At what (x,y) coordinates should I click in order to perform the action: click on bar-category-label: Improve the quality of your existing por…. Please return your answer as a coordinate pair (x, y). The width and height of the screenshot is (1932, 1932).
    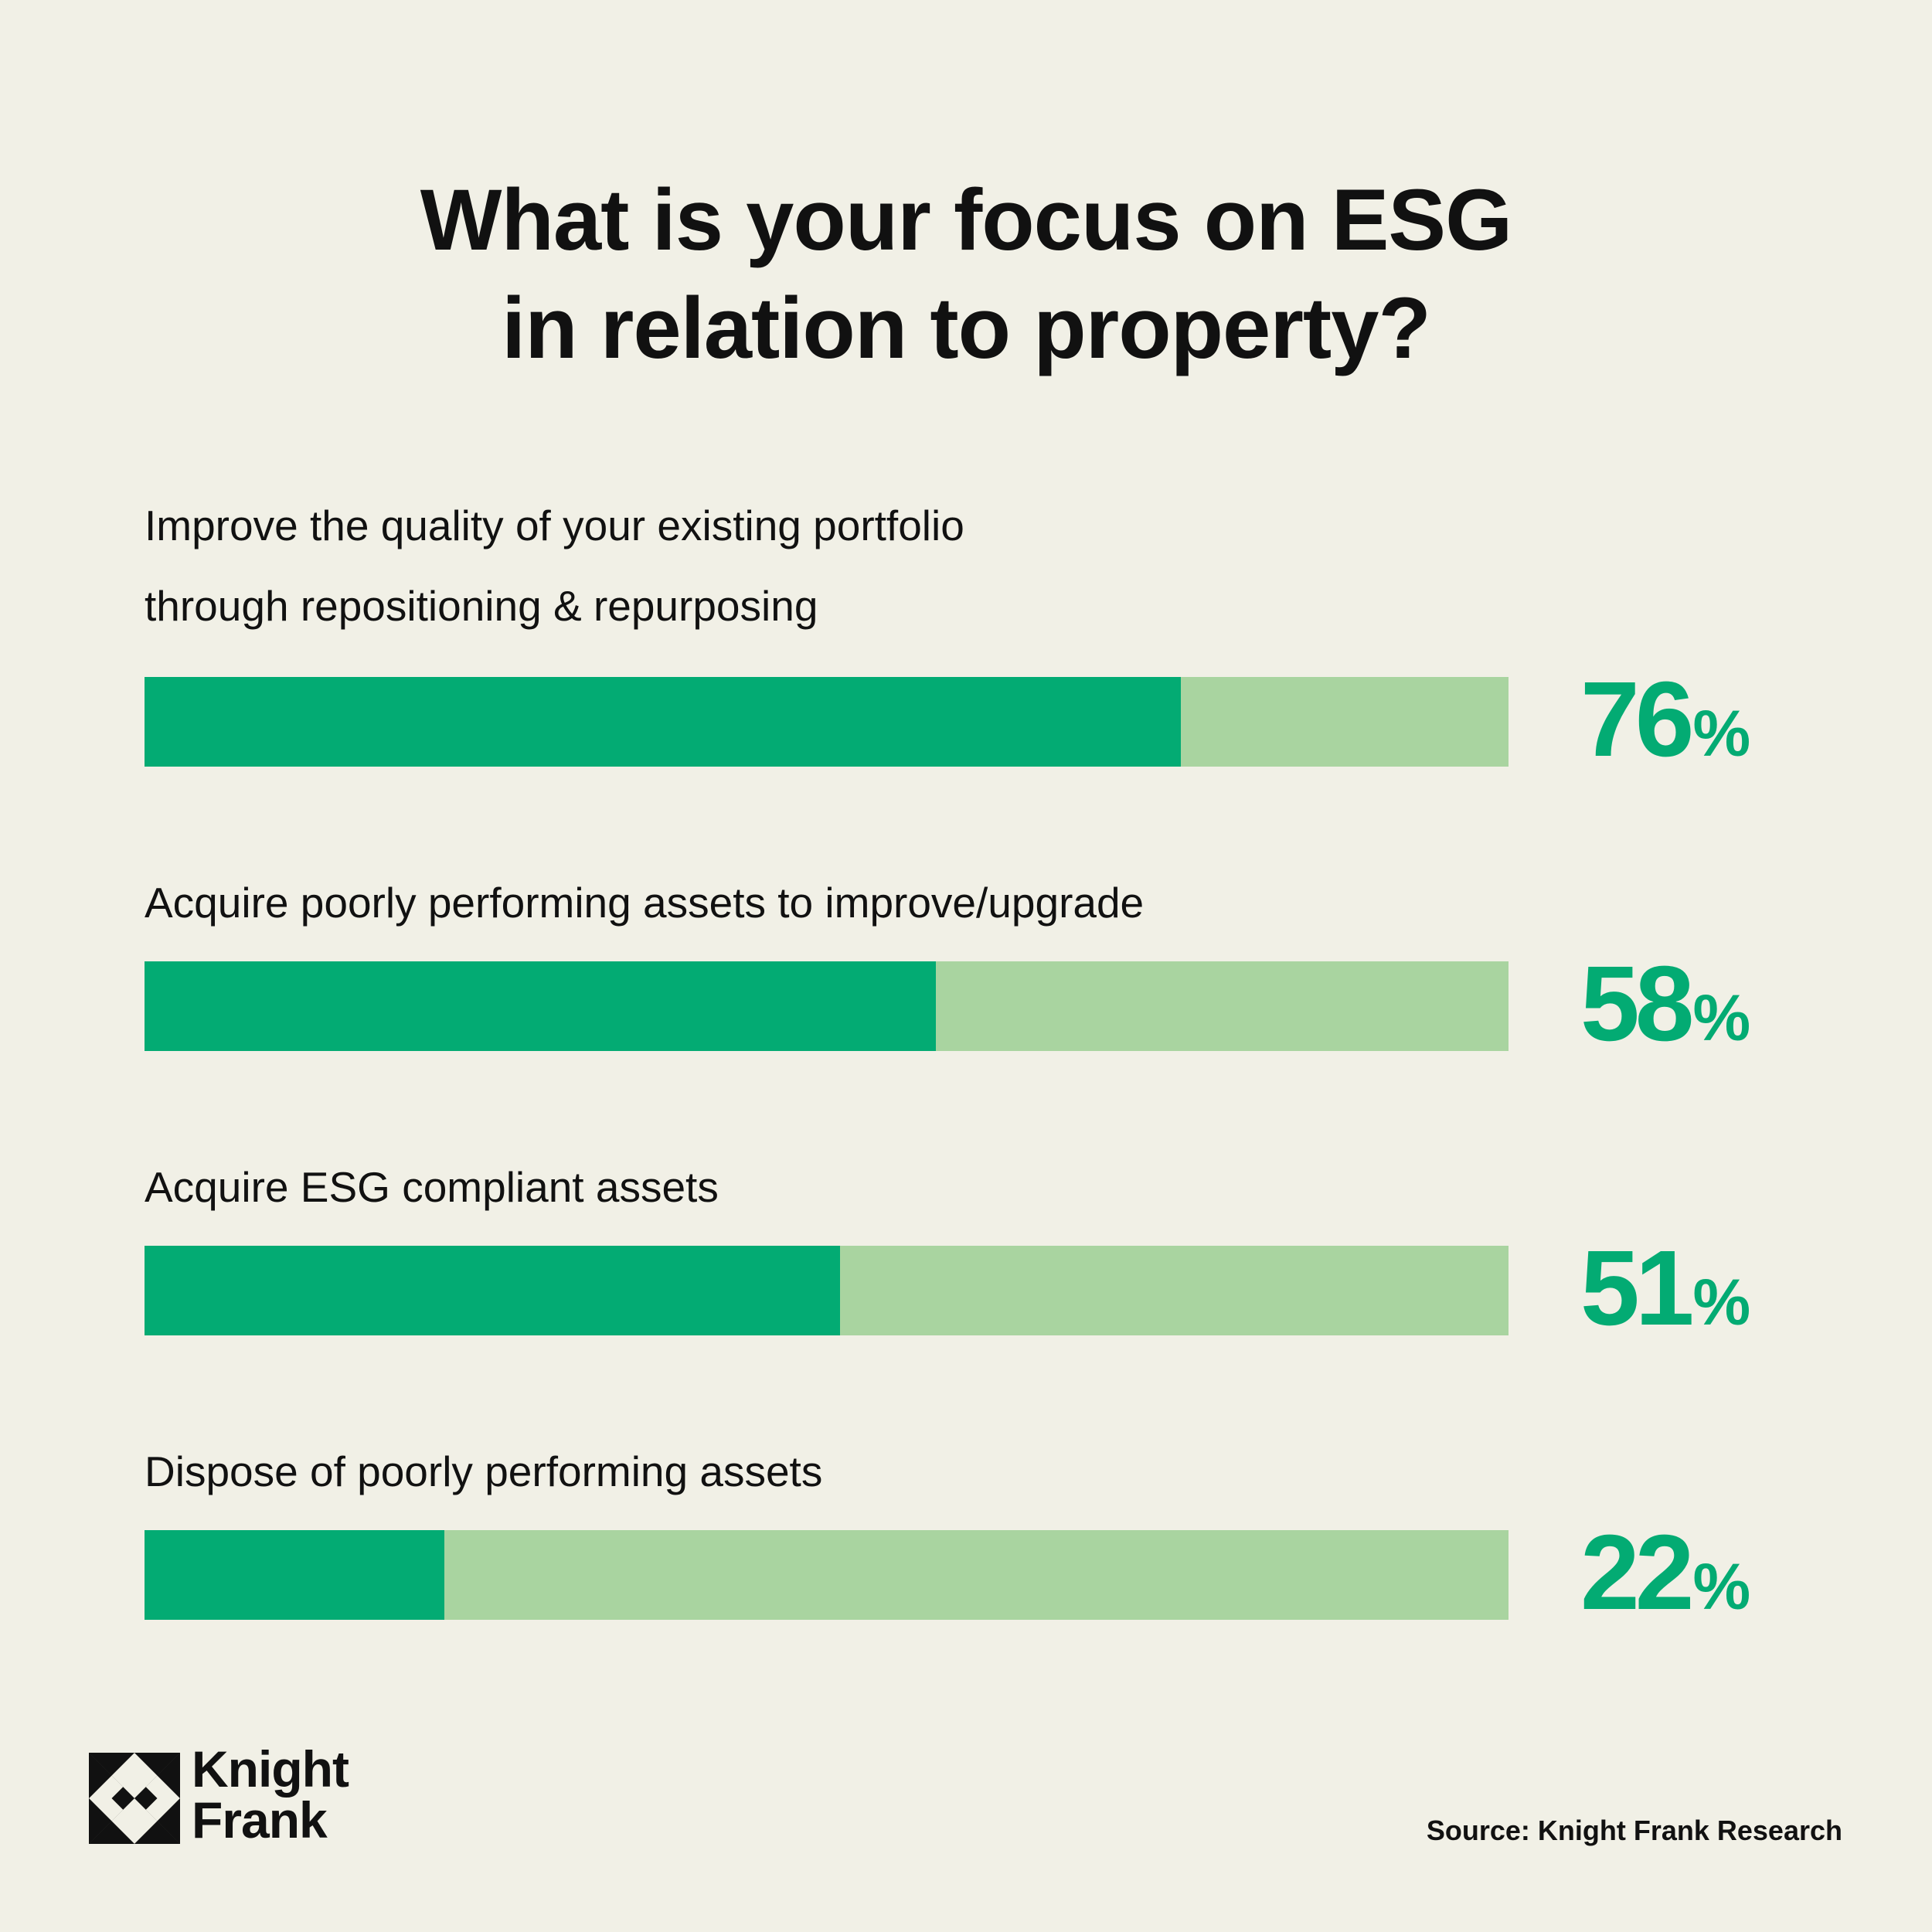
    Looking at the image, I should click on (841, 565).